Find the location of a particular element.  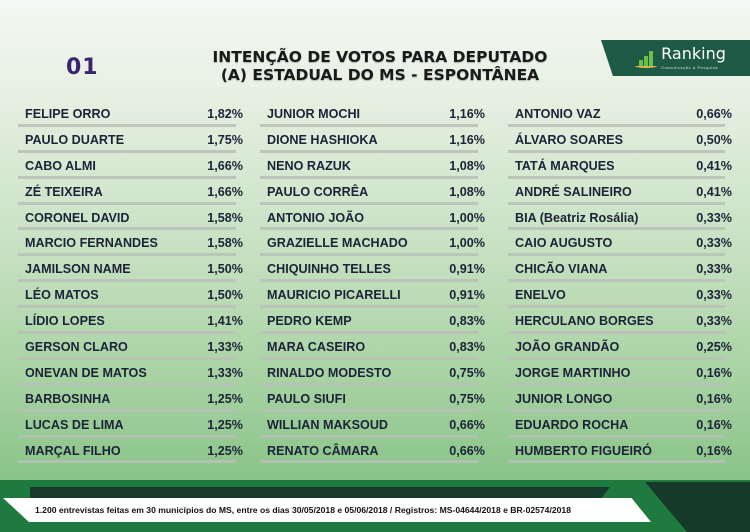

candidate-name: CAIO AUGUSTO is located at coordinates (564, 243).